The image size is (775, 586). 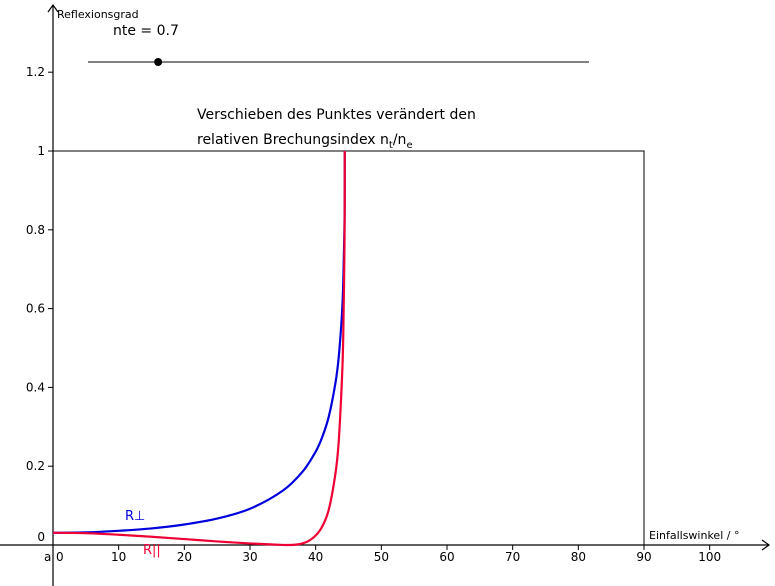 What do you see at coordinates (47, 557) in the screenshot?
I see `origin-label: a` at bounding box center [47, 557].